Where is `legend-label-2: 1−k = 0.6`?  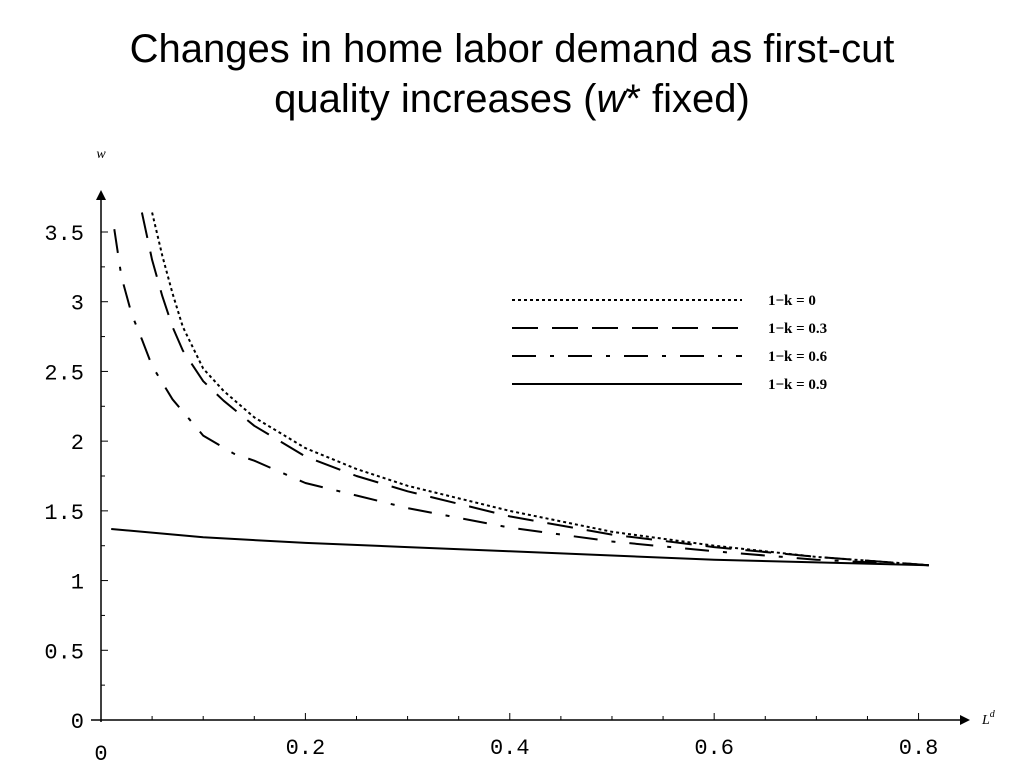
legend-label-2: 1−k = 0.6 is located at coordinates (798, 357).